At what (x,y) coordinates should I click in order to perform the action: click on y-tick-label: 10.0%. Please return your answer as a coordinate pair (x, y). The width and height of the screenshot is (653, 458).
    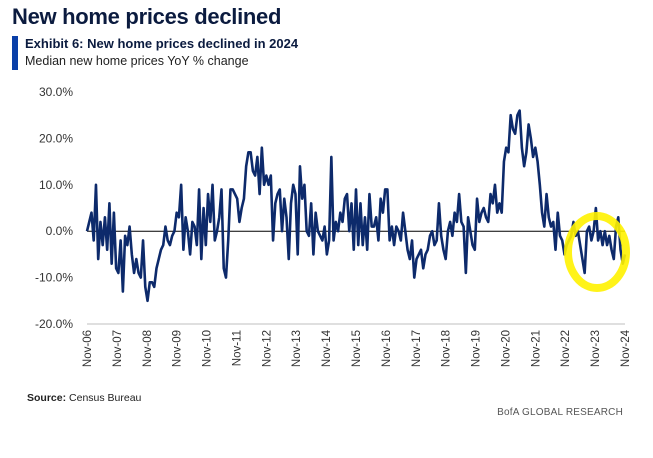
    Looking at the image, I should click on (56, 185).